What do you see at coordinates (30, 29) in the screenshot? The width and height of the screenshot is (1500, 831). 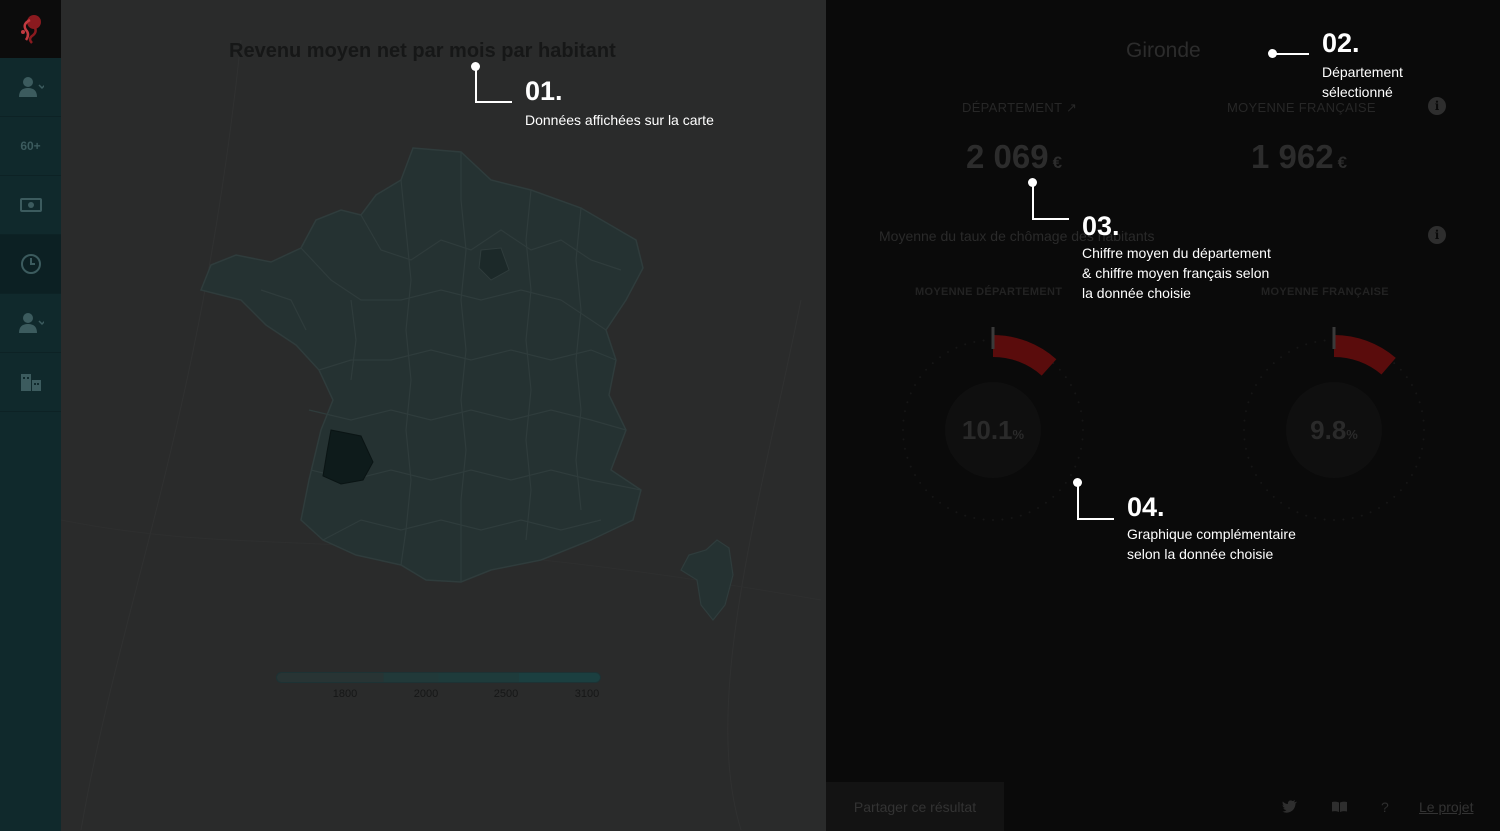 I see `app-logo` at bounding box center [30, 29].